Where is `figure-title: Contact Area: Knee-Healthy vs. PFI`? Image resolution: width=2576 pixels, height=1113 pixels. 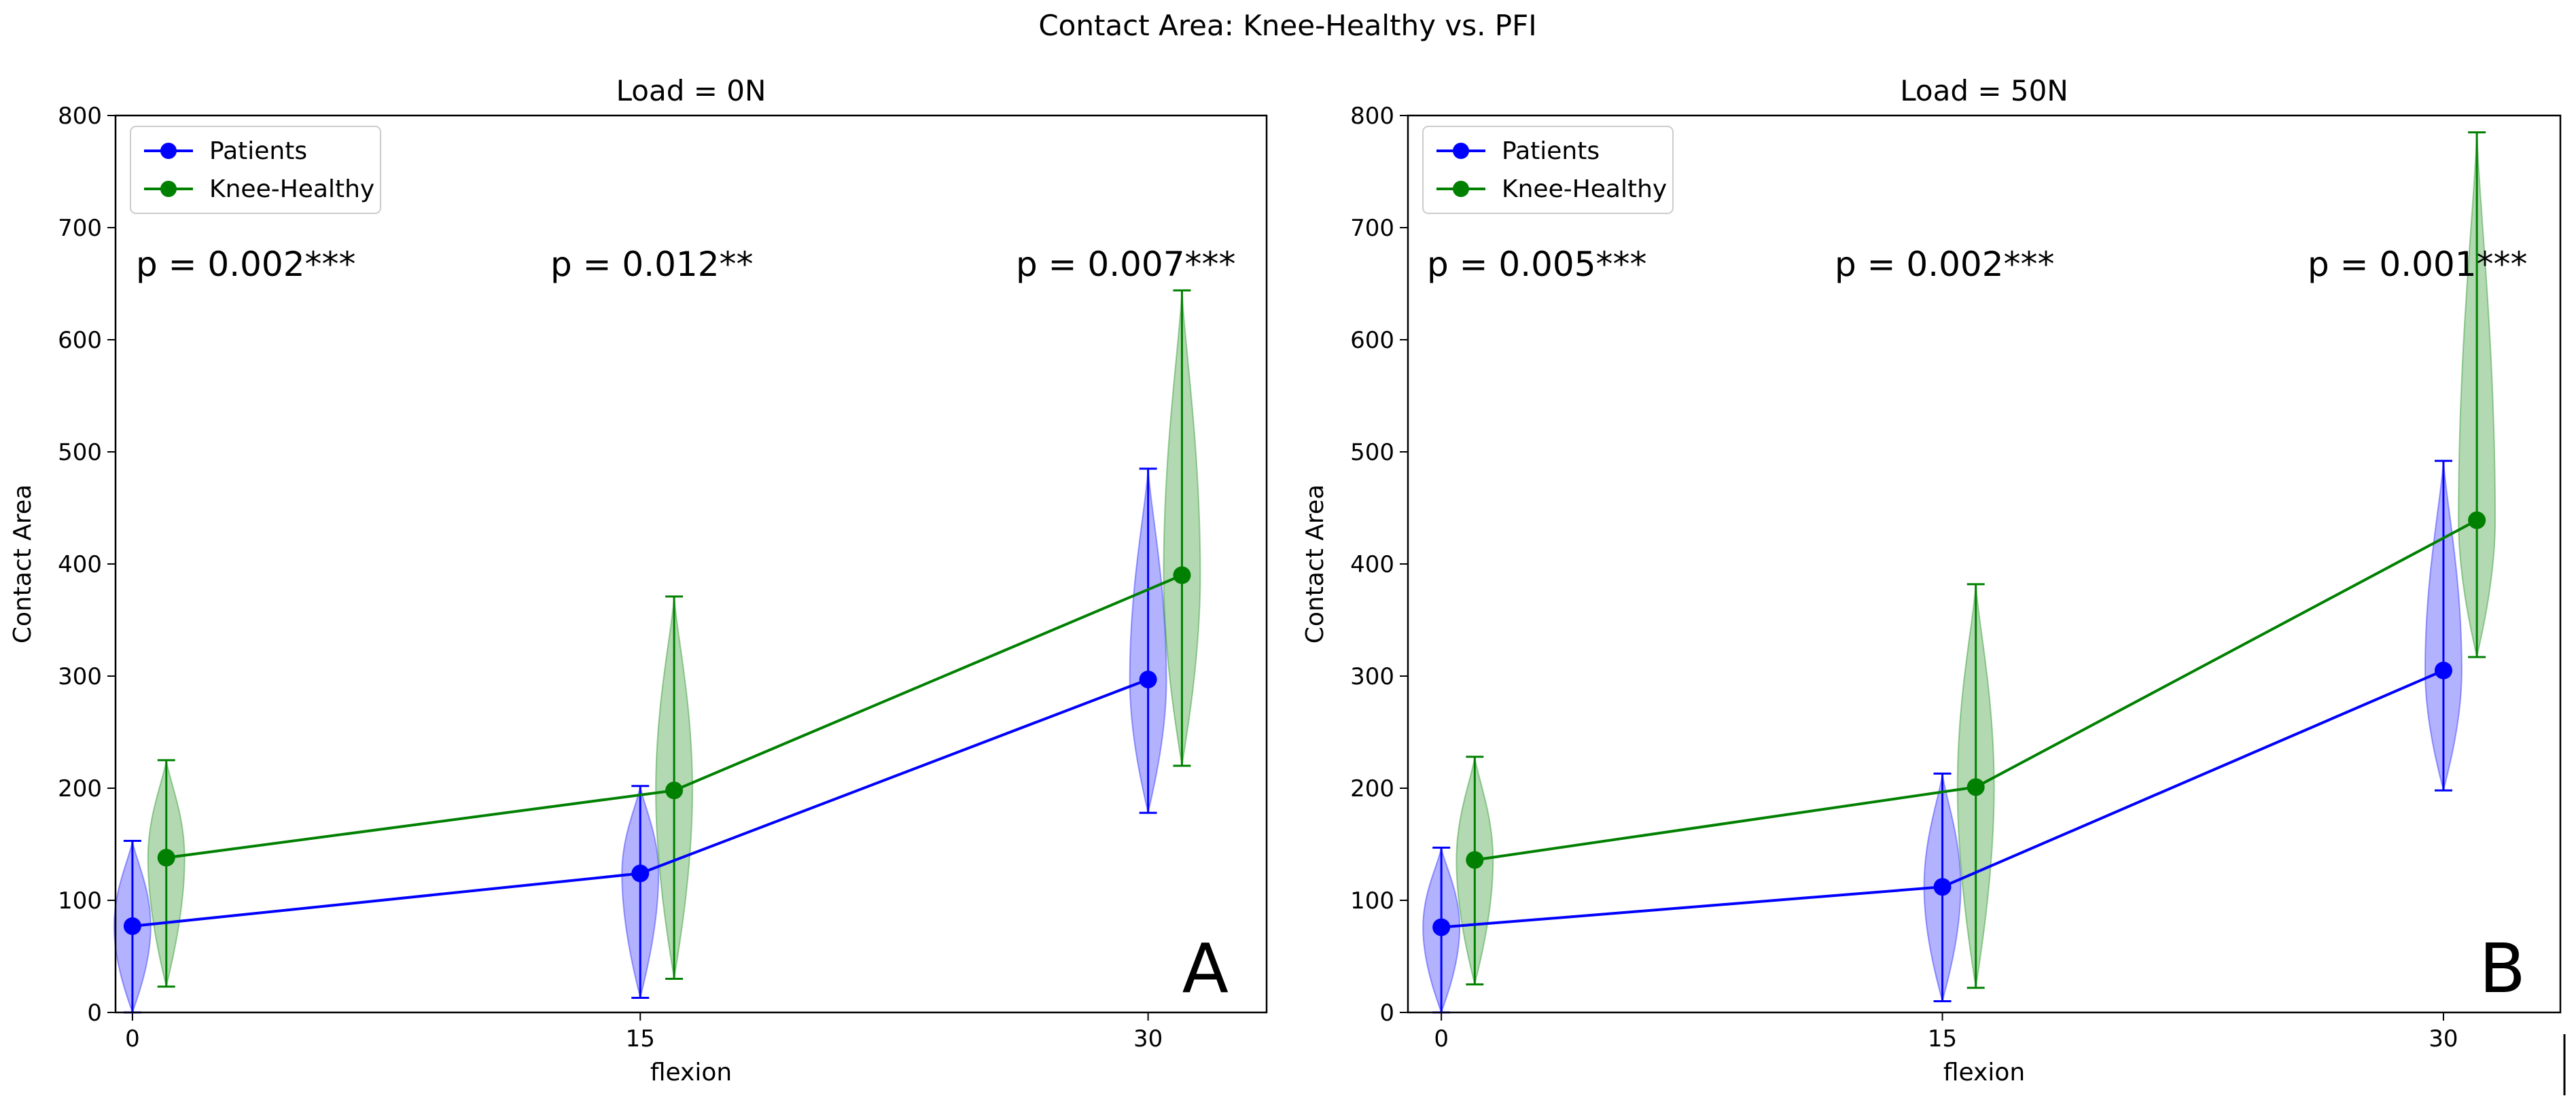 figure-title: Contact Area: Knee-Healthy vs. PFI is located at coordinates (1287, 25).